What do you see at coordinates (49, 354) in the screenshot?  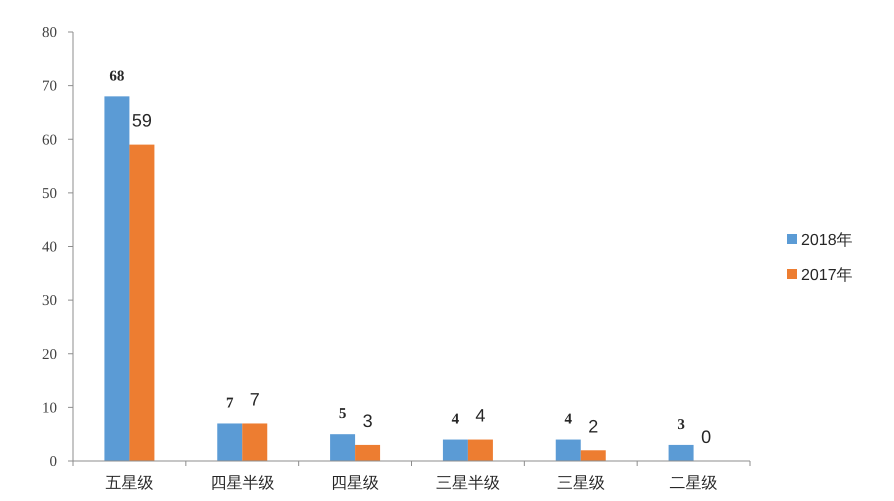 I see `y-tick-label: 20` at bounding box center [49, 354].